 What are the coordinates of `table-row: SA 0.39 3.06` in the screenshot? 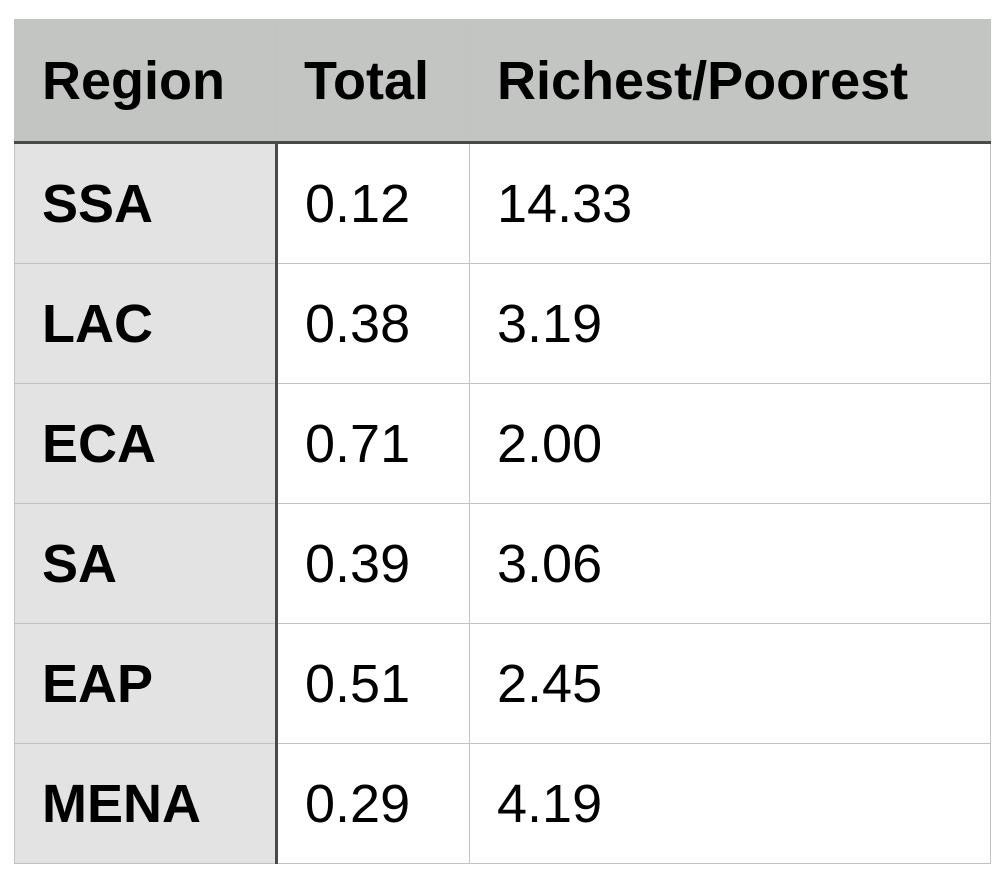 It's located at (502, 563).